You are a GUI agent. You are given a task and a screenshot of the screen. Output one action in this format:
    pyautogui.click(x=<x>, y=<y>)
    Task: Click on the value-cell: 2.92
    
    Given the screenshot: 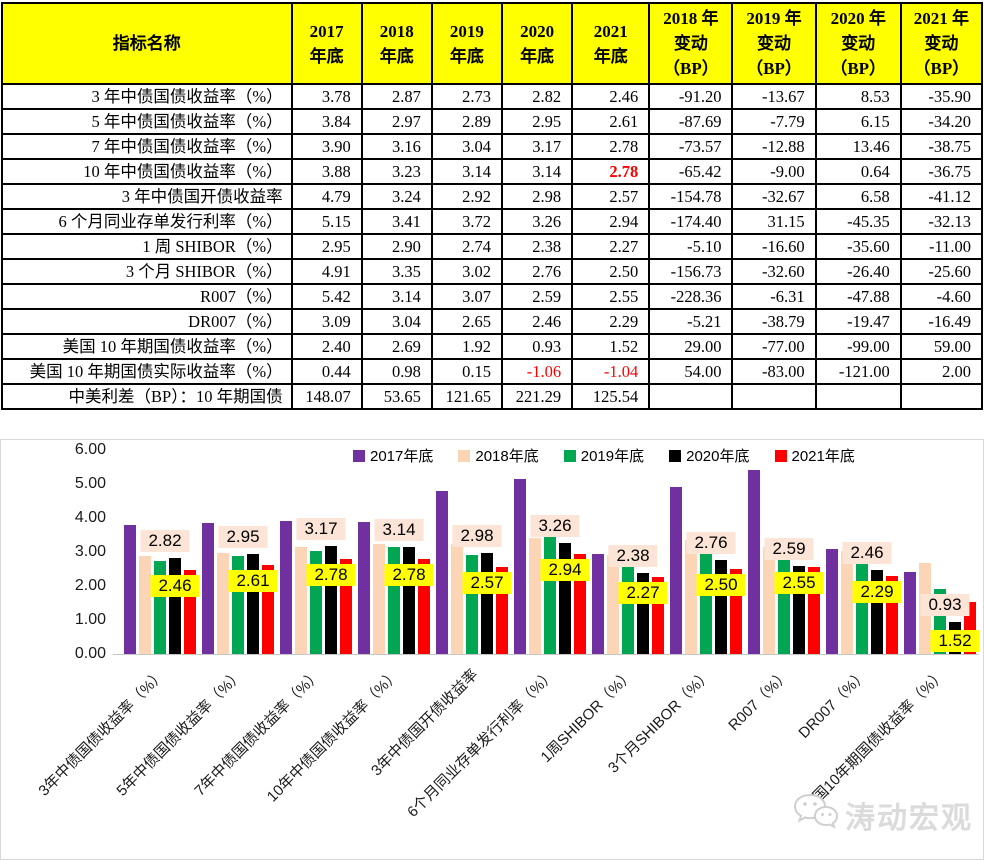 What is the action you would take?
    pyautogui.click(x=467, y=196)
    